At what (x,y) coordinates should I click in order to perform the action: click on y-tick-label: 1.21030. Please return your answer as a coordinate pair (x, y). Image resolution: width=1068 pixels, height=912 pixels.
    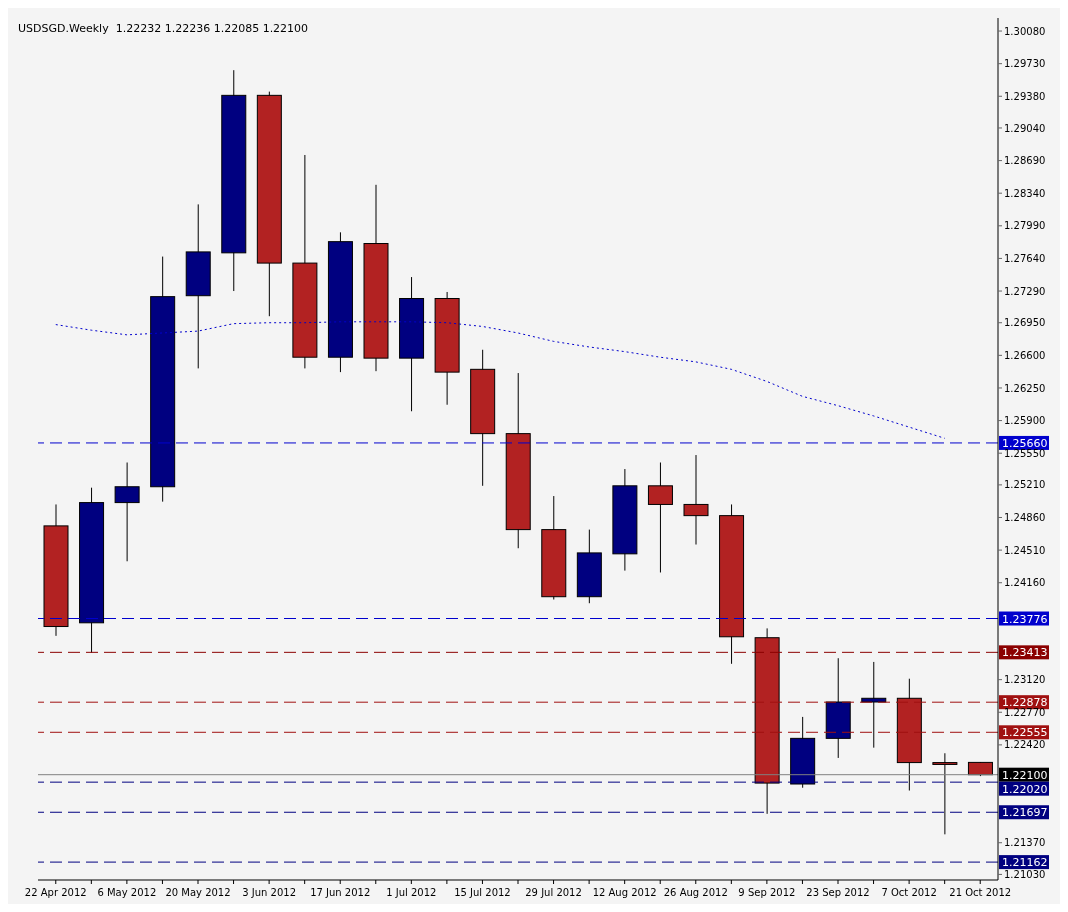
    Looking at the image, I should click on (1025, 874).